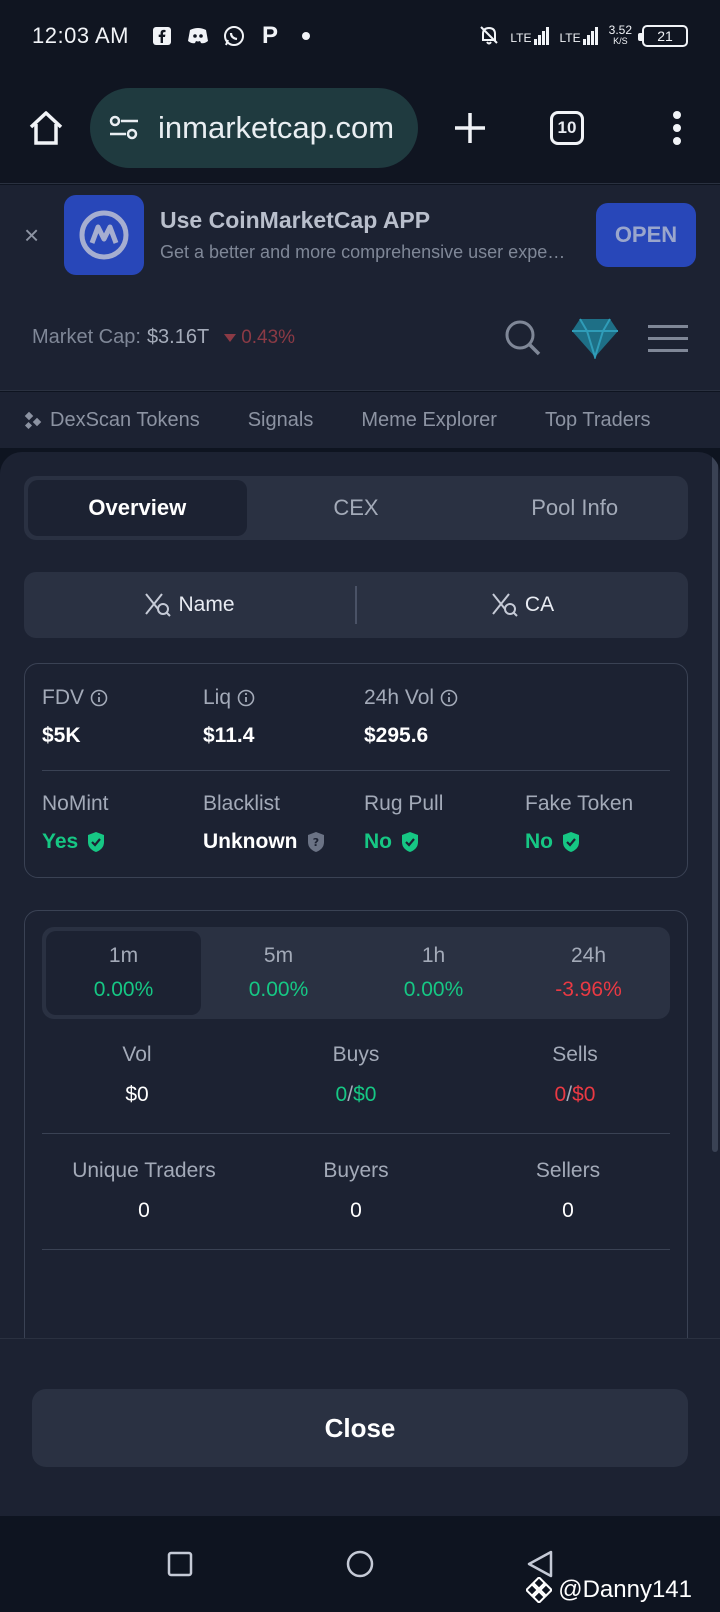  I want to click on sheet-scrollbar, so click(715, 802).